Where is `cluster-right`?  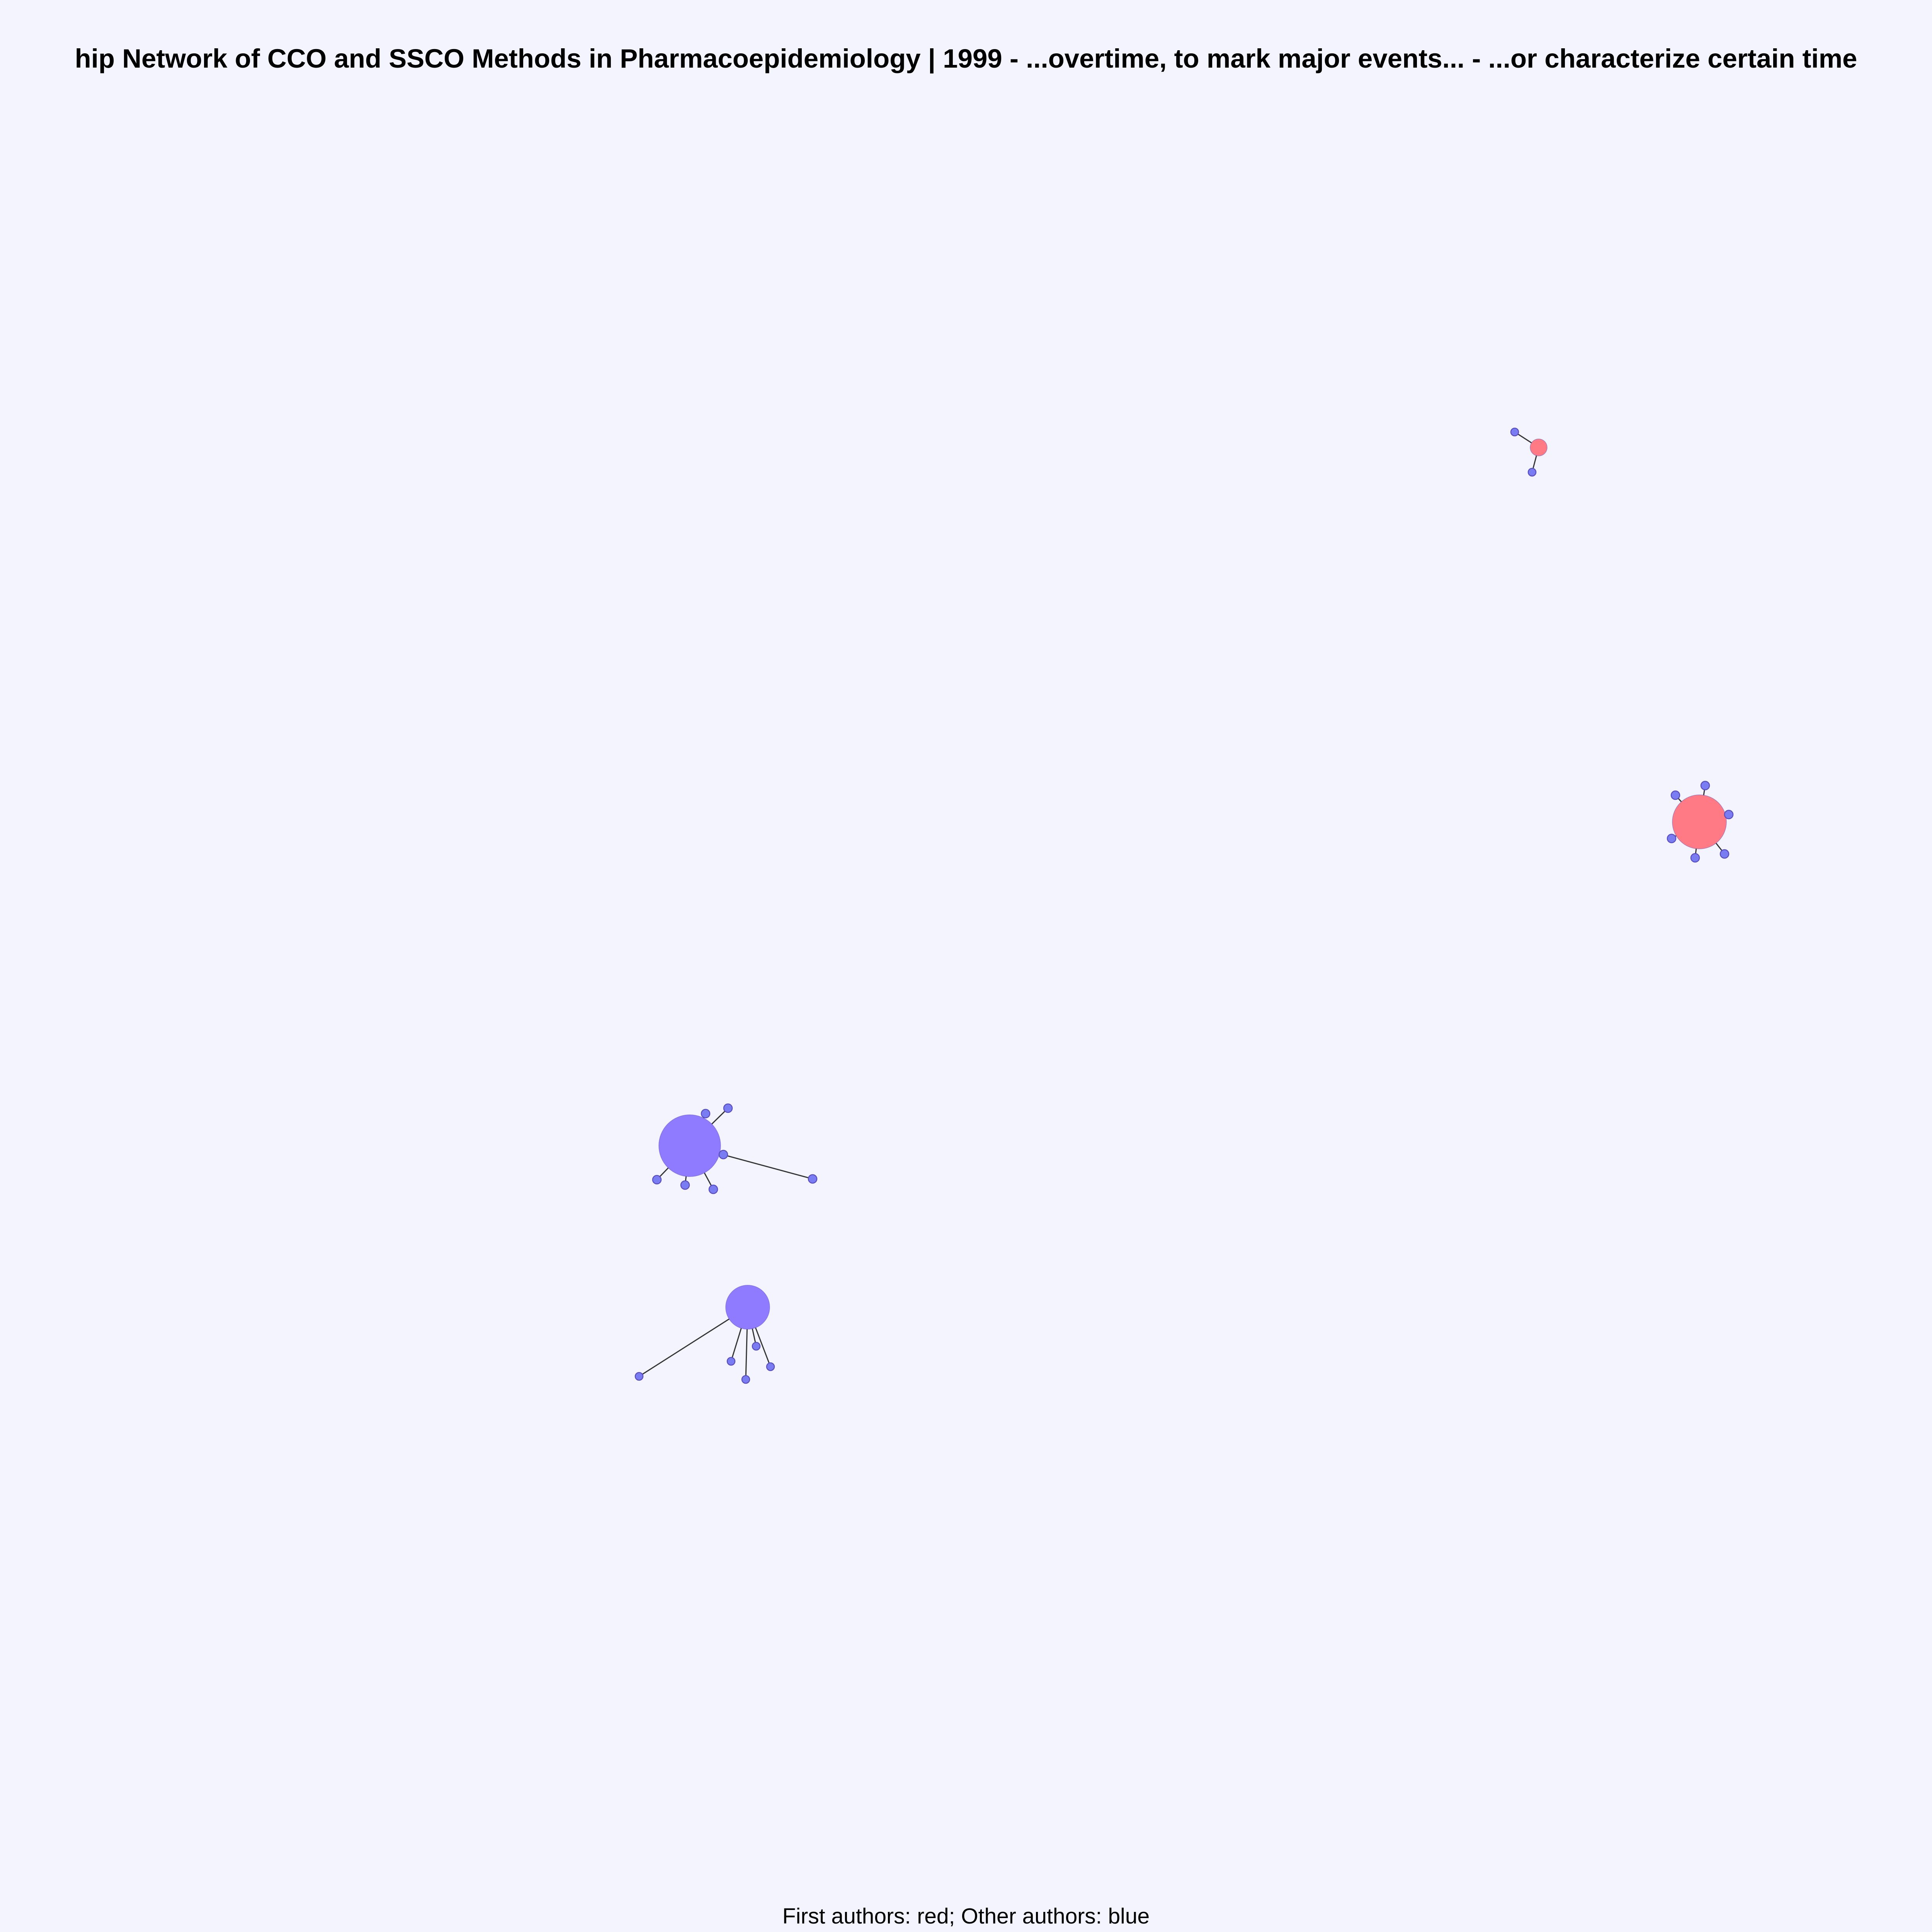 cluster-right is located at coordinates (1700, 822).